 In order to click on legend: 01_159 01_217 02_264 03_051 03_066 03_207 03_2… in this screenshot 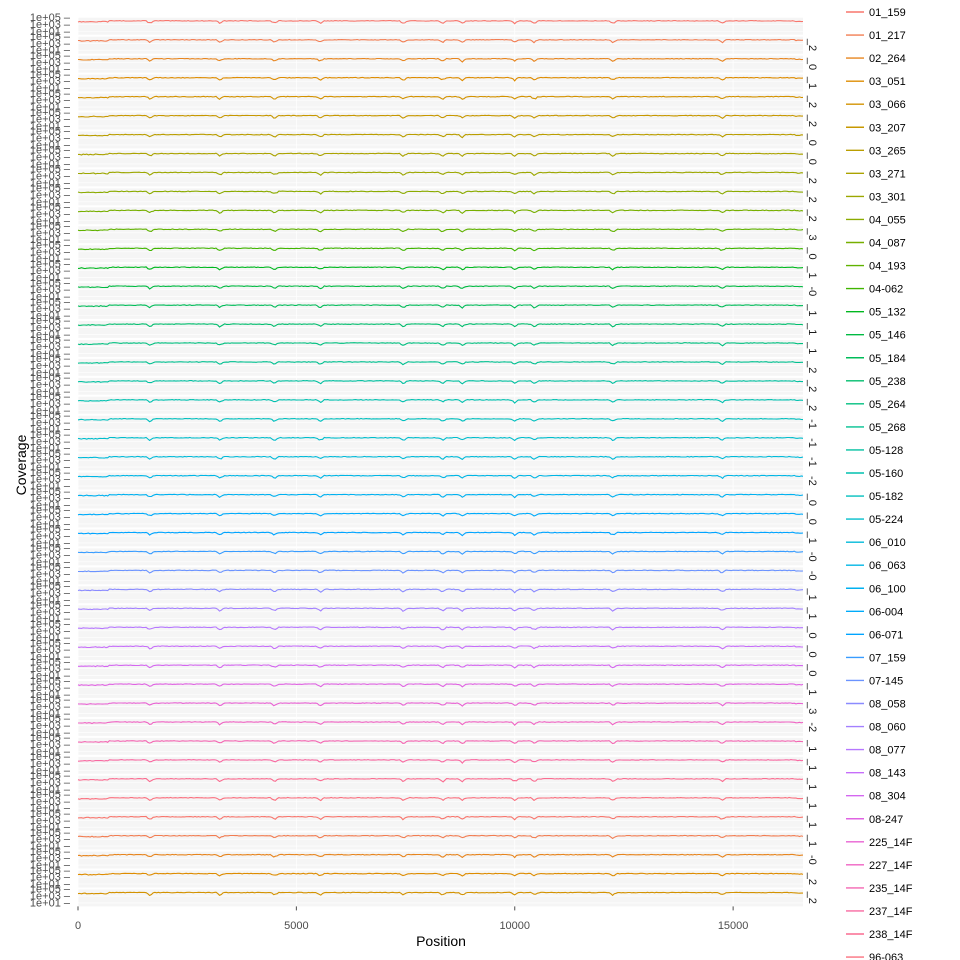, I will do `click(879, 483)`.